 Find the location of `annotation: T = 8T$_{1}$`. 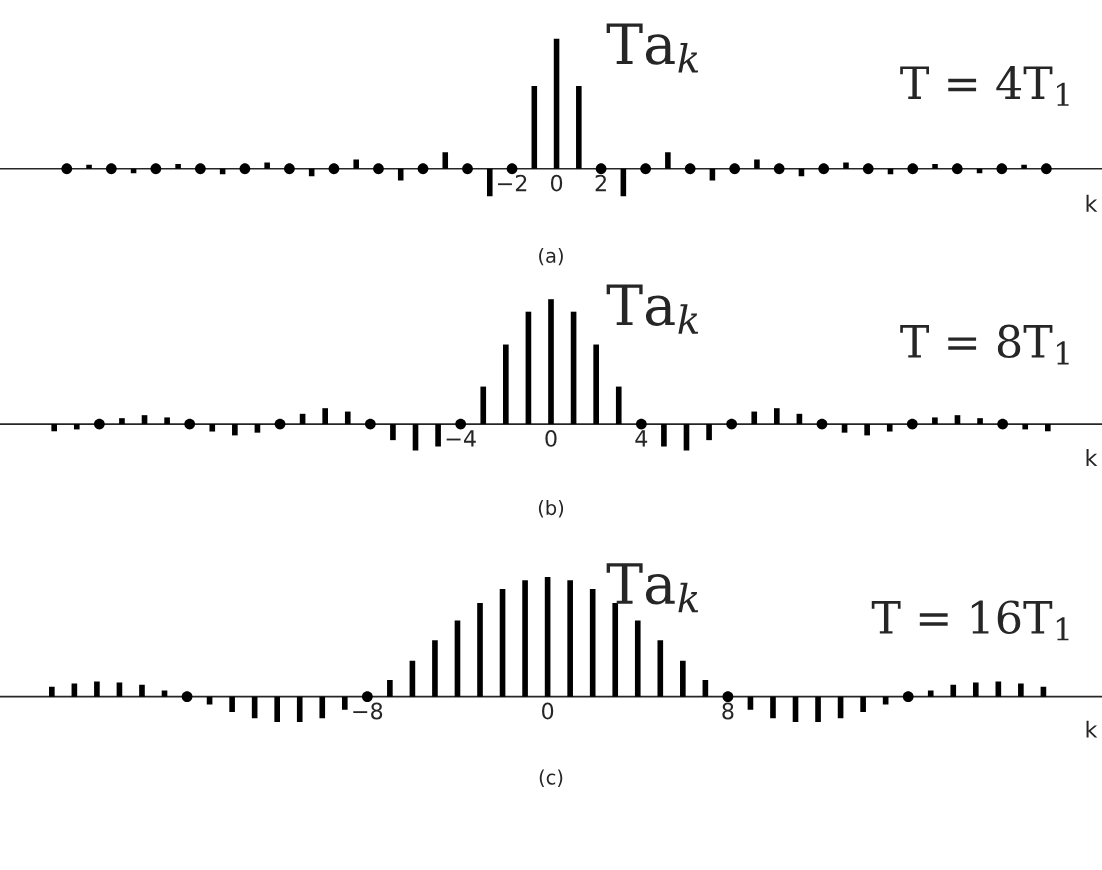

annotation: T = 8T$_{1}$ is located at coordinates (984, 344).